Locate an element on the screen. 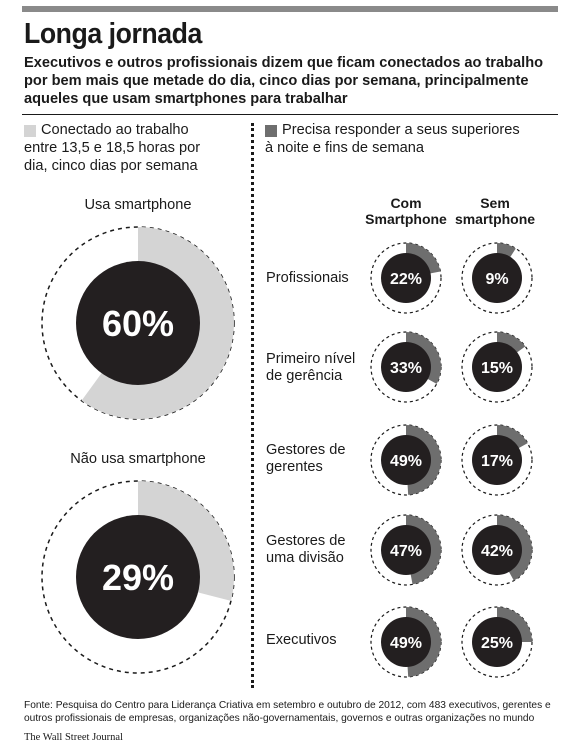 This screenshot has height=754, width=570. legend-swatch-light is located at coordinates (30, 131).